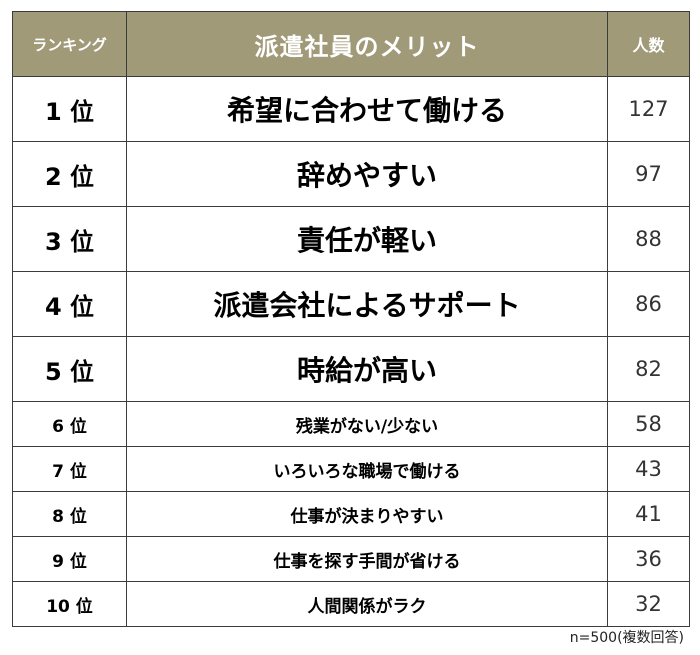  Describe the element at coordinates (367, 514) in the screenshot. I see `item-cell: 仕事が決まりやすい` at that location.